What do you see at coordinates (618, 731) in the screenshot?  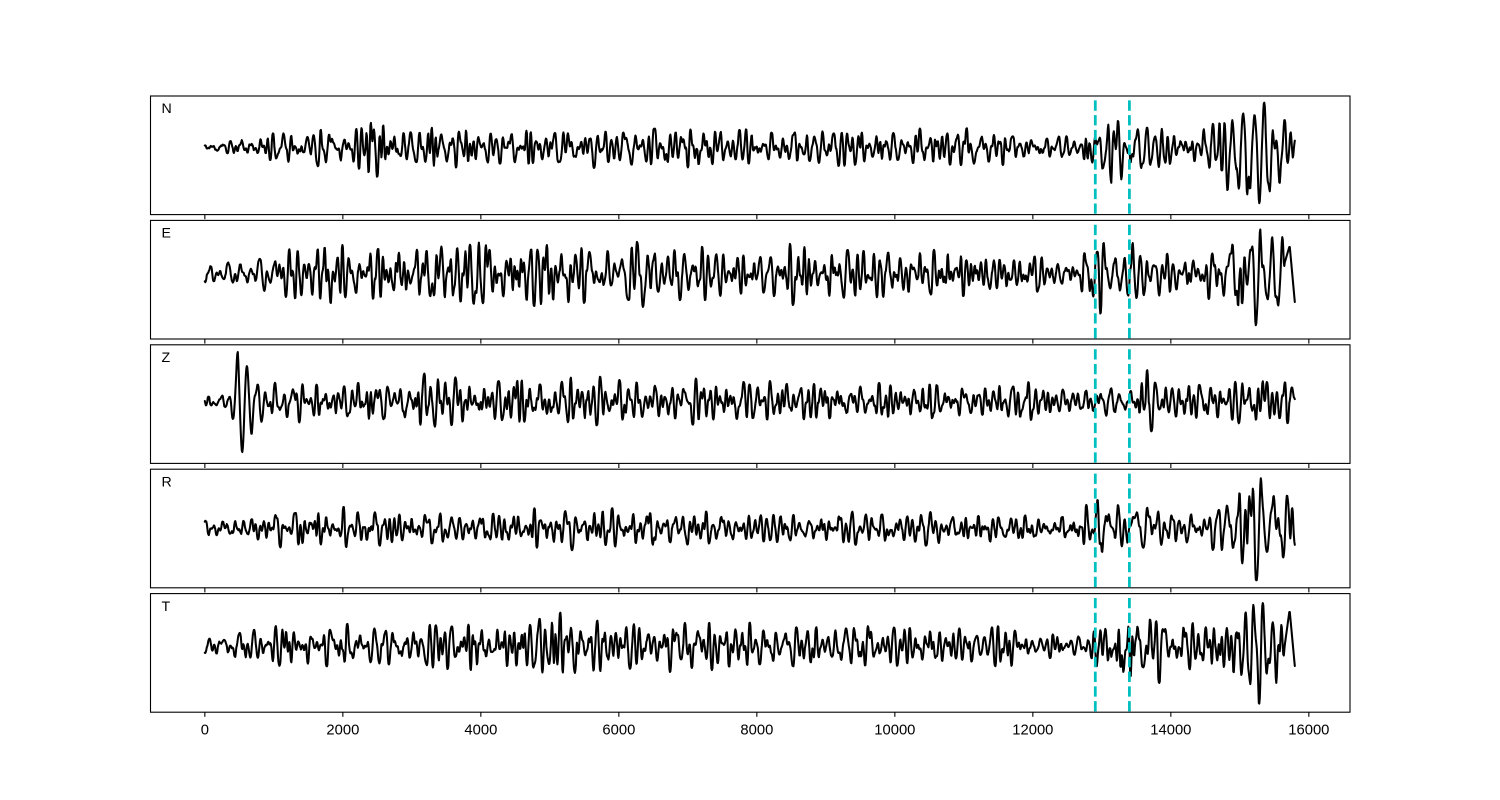 I see `svg-text: 6000` at bounding box center [618, 731].